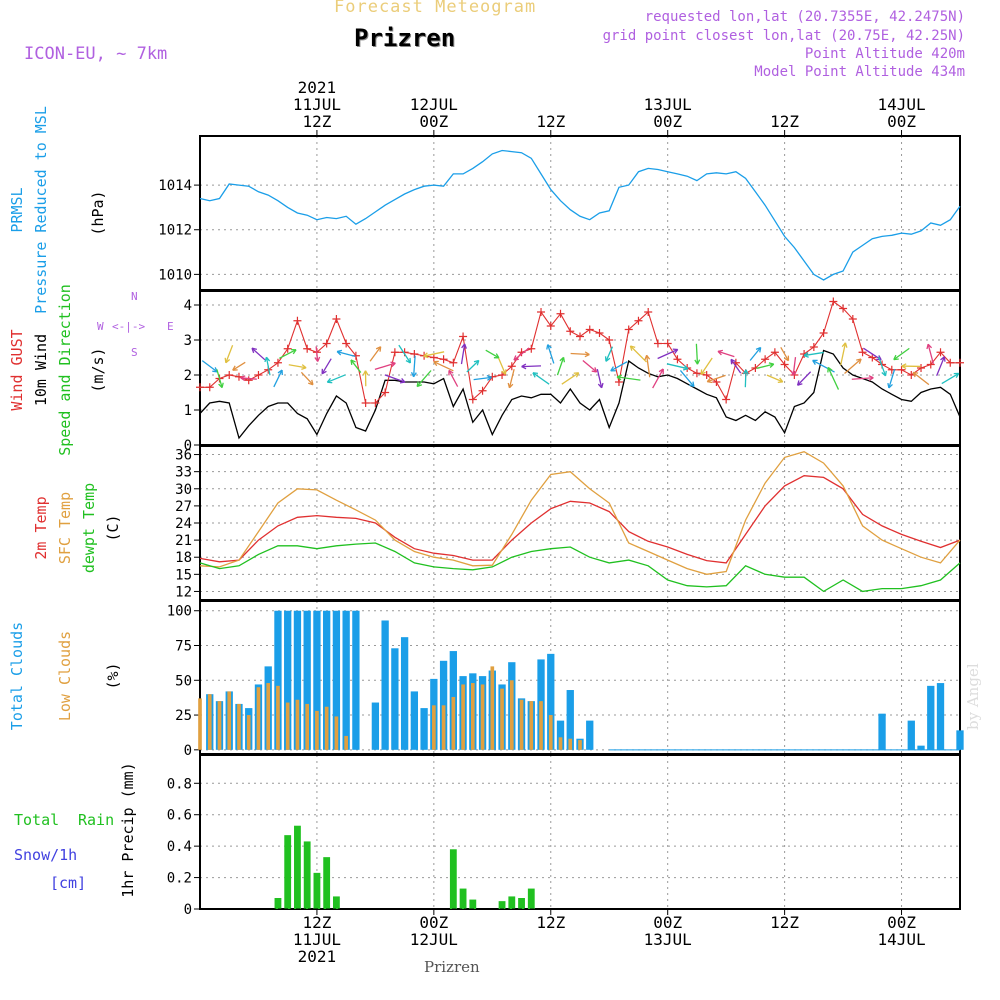 This screenshot has width=1000, height=1000. Describe the element at coordinates (183, 716) in the screenshot. I see `y-tick-label: 25` at that location.